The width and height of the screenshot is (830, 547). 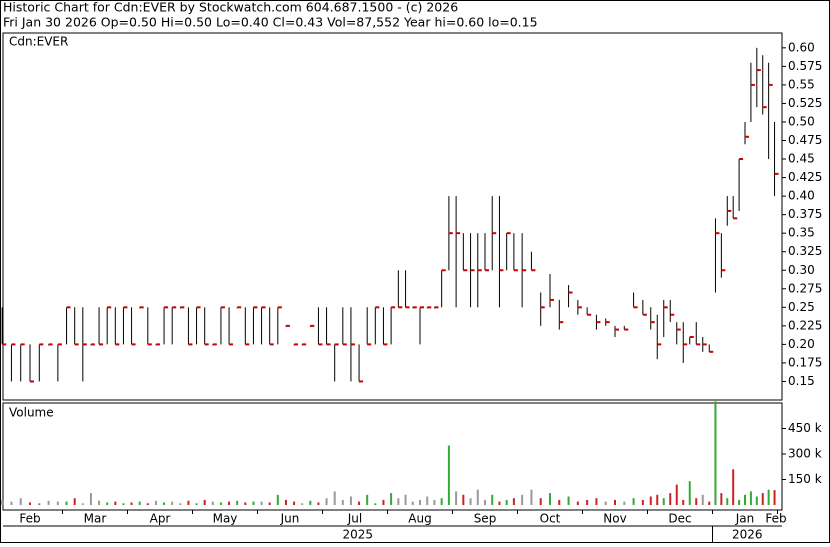 I want to click on y-tick-label: 0.325, so click(x=805, y=251).